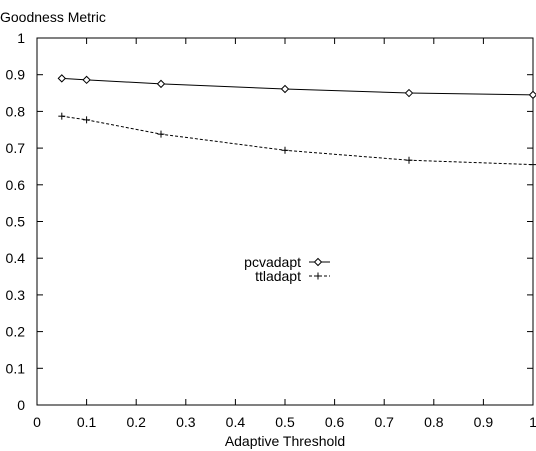  What do you see at coordinates (484, 422) in the screenshot?
I see `x-tick-label: 0.9` at bounding box center [484, 422].